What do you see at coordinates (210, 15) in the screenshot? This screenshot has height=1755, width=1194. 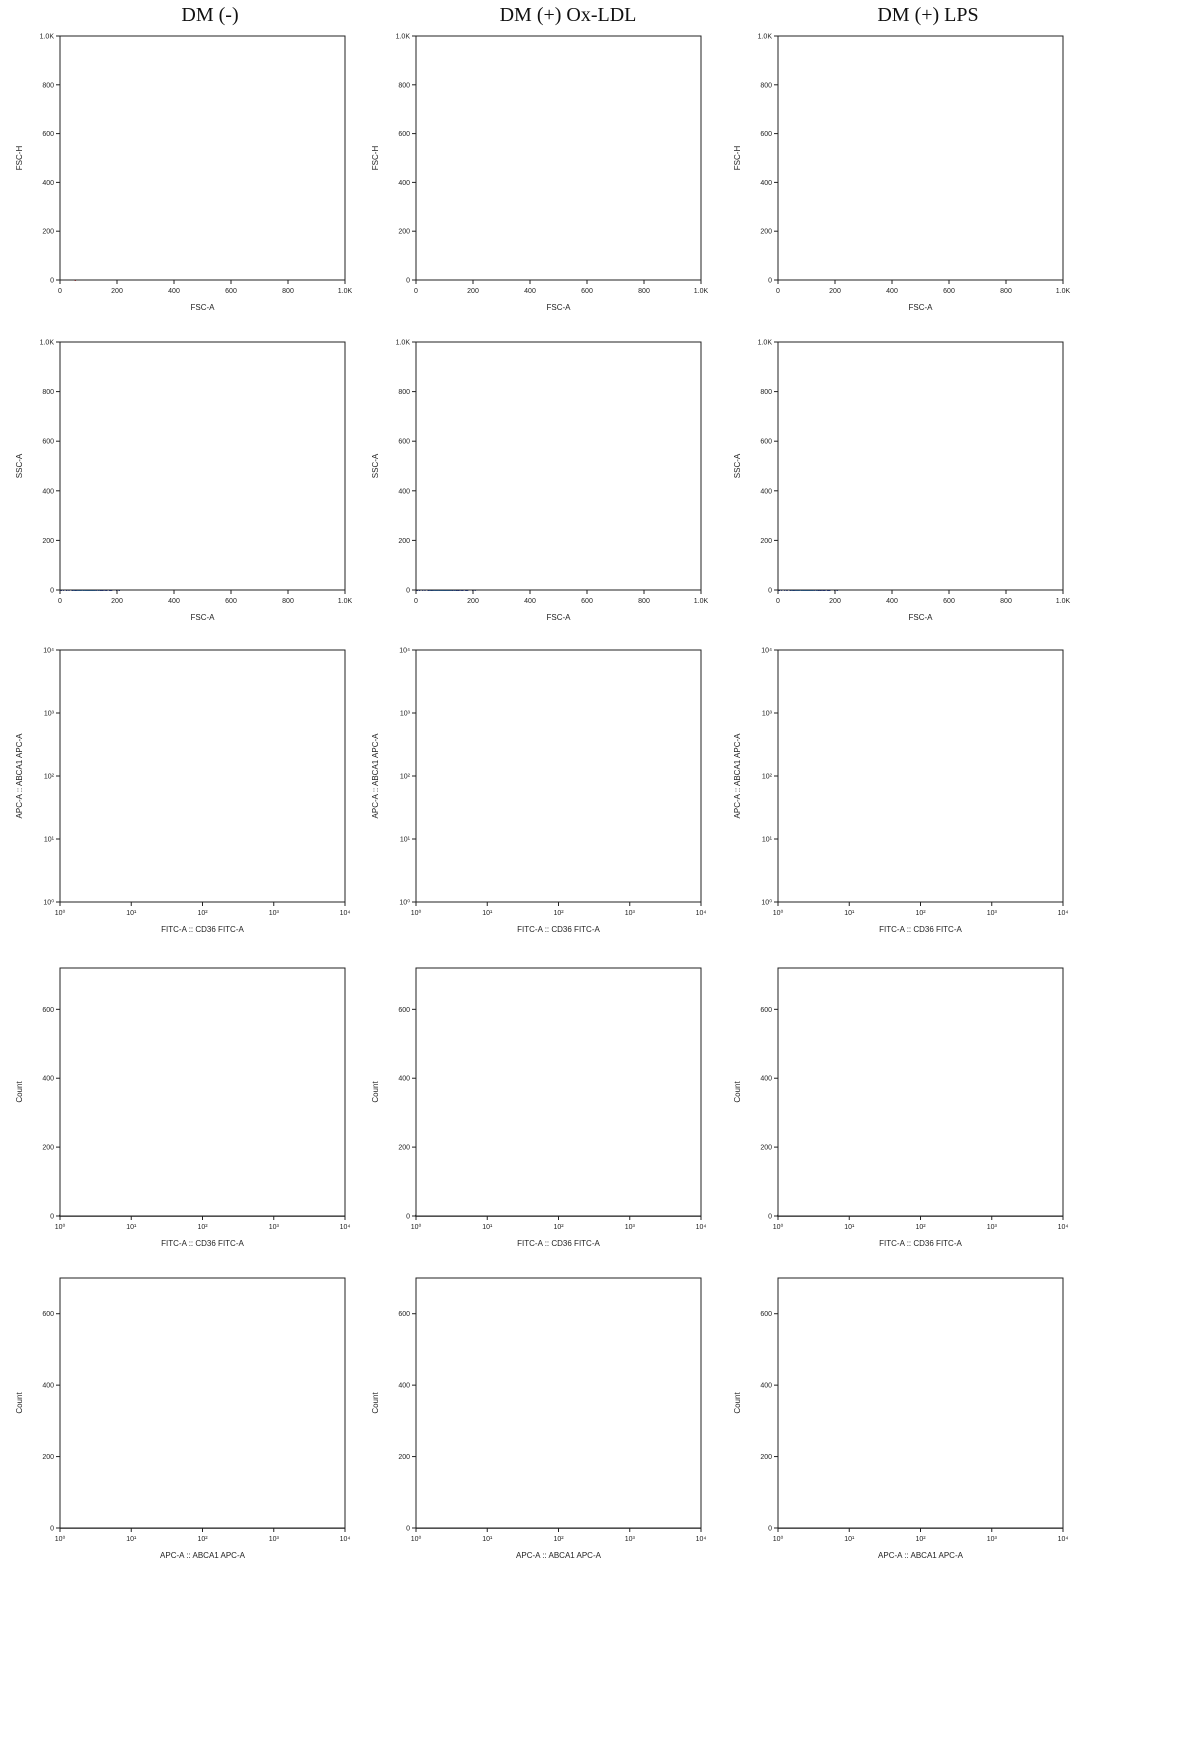 I see `column-title-1: DM (-)` at bounding box center [210, 15].